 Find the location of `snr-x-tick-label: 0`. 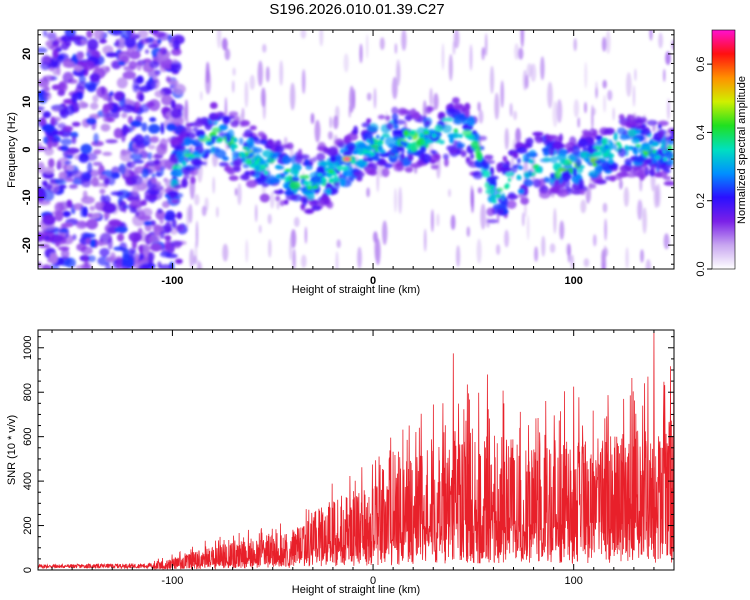

snr-x-tick-label: 0 is located at coordinates (373, 581).